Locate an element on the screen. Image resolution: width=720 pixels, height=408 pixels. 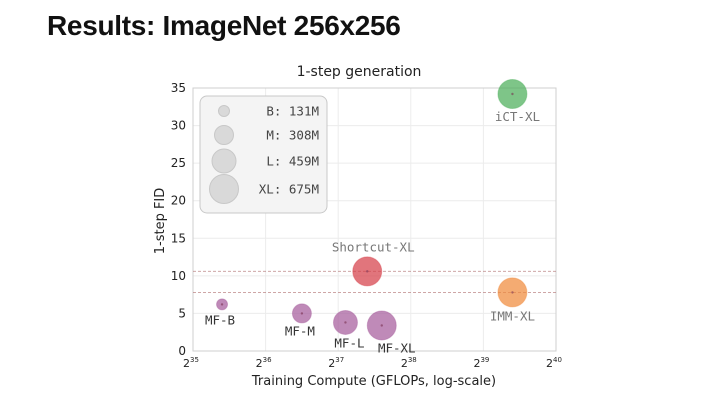
point-label-mf-xl: MF-XL is located at coordinates (397, 347).